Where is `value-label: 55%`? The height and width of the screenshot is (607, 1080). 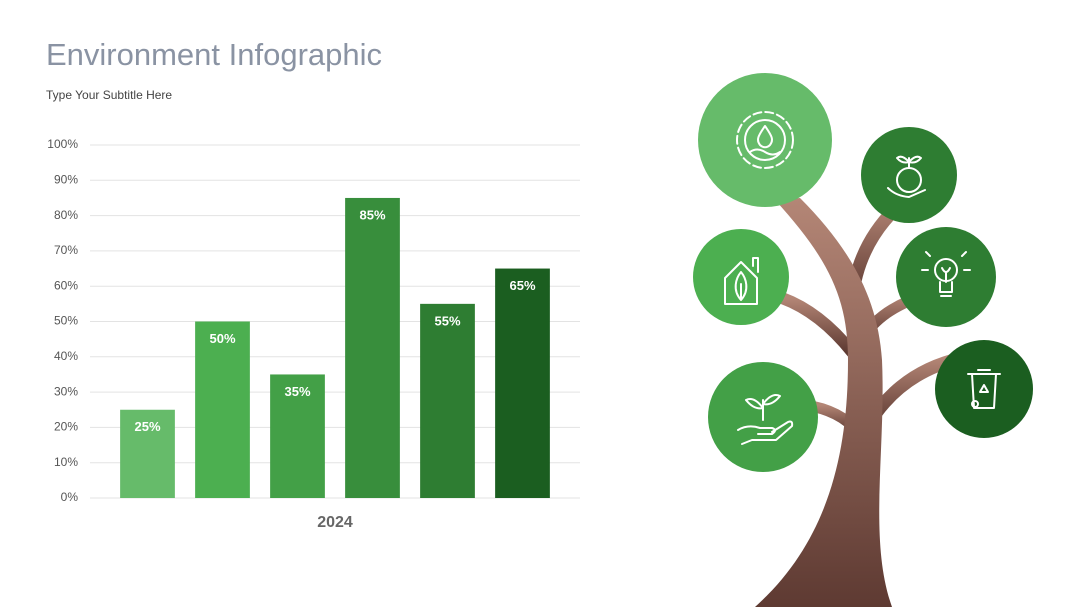
value-label: 55% is located at coordinates (447, 320).